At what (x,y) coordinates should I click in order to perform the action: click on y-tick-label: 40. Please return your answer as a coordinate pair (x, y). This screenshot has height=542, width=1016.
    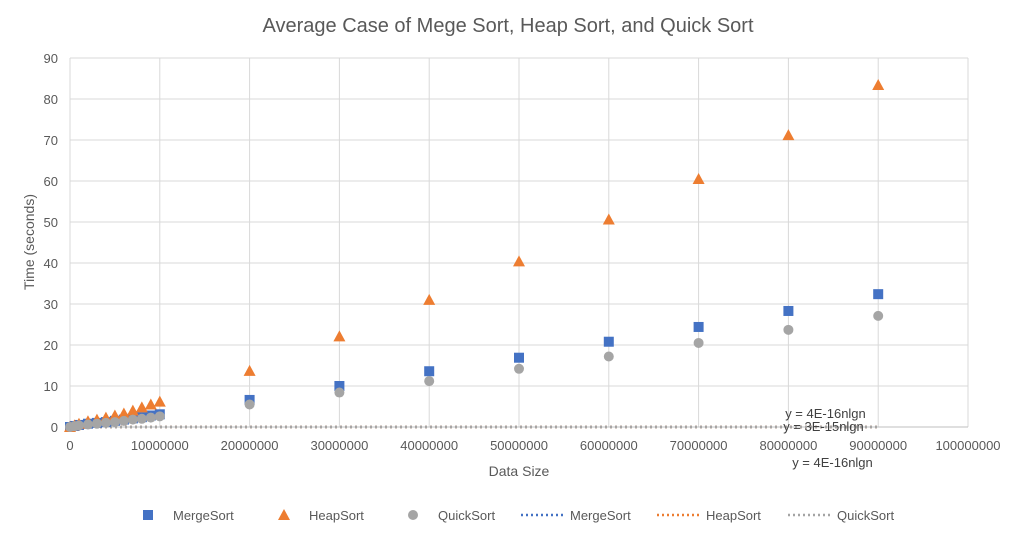
    Looking at the image, I should click on (51, 263).